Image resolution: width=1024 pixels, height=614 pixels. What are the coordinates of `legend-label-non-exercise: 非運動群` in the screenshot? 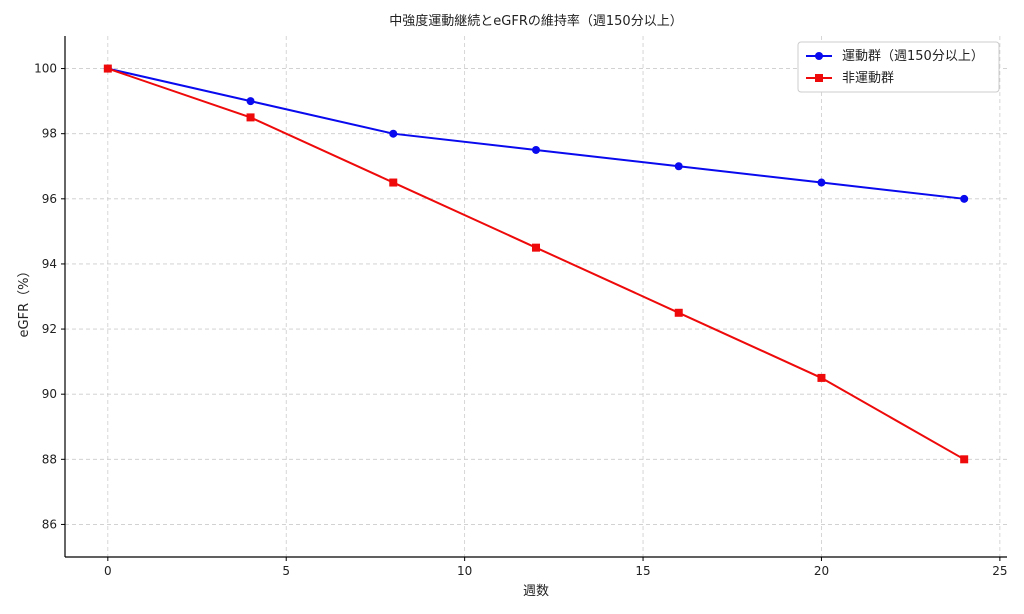 It's located at (868, 78).